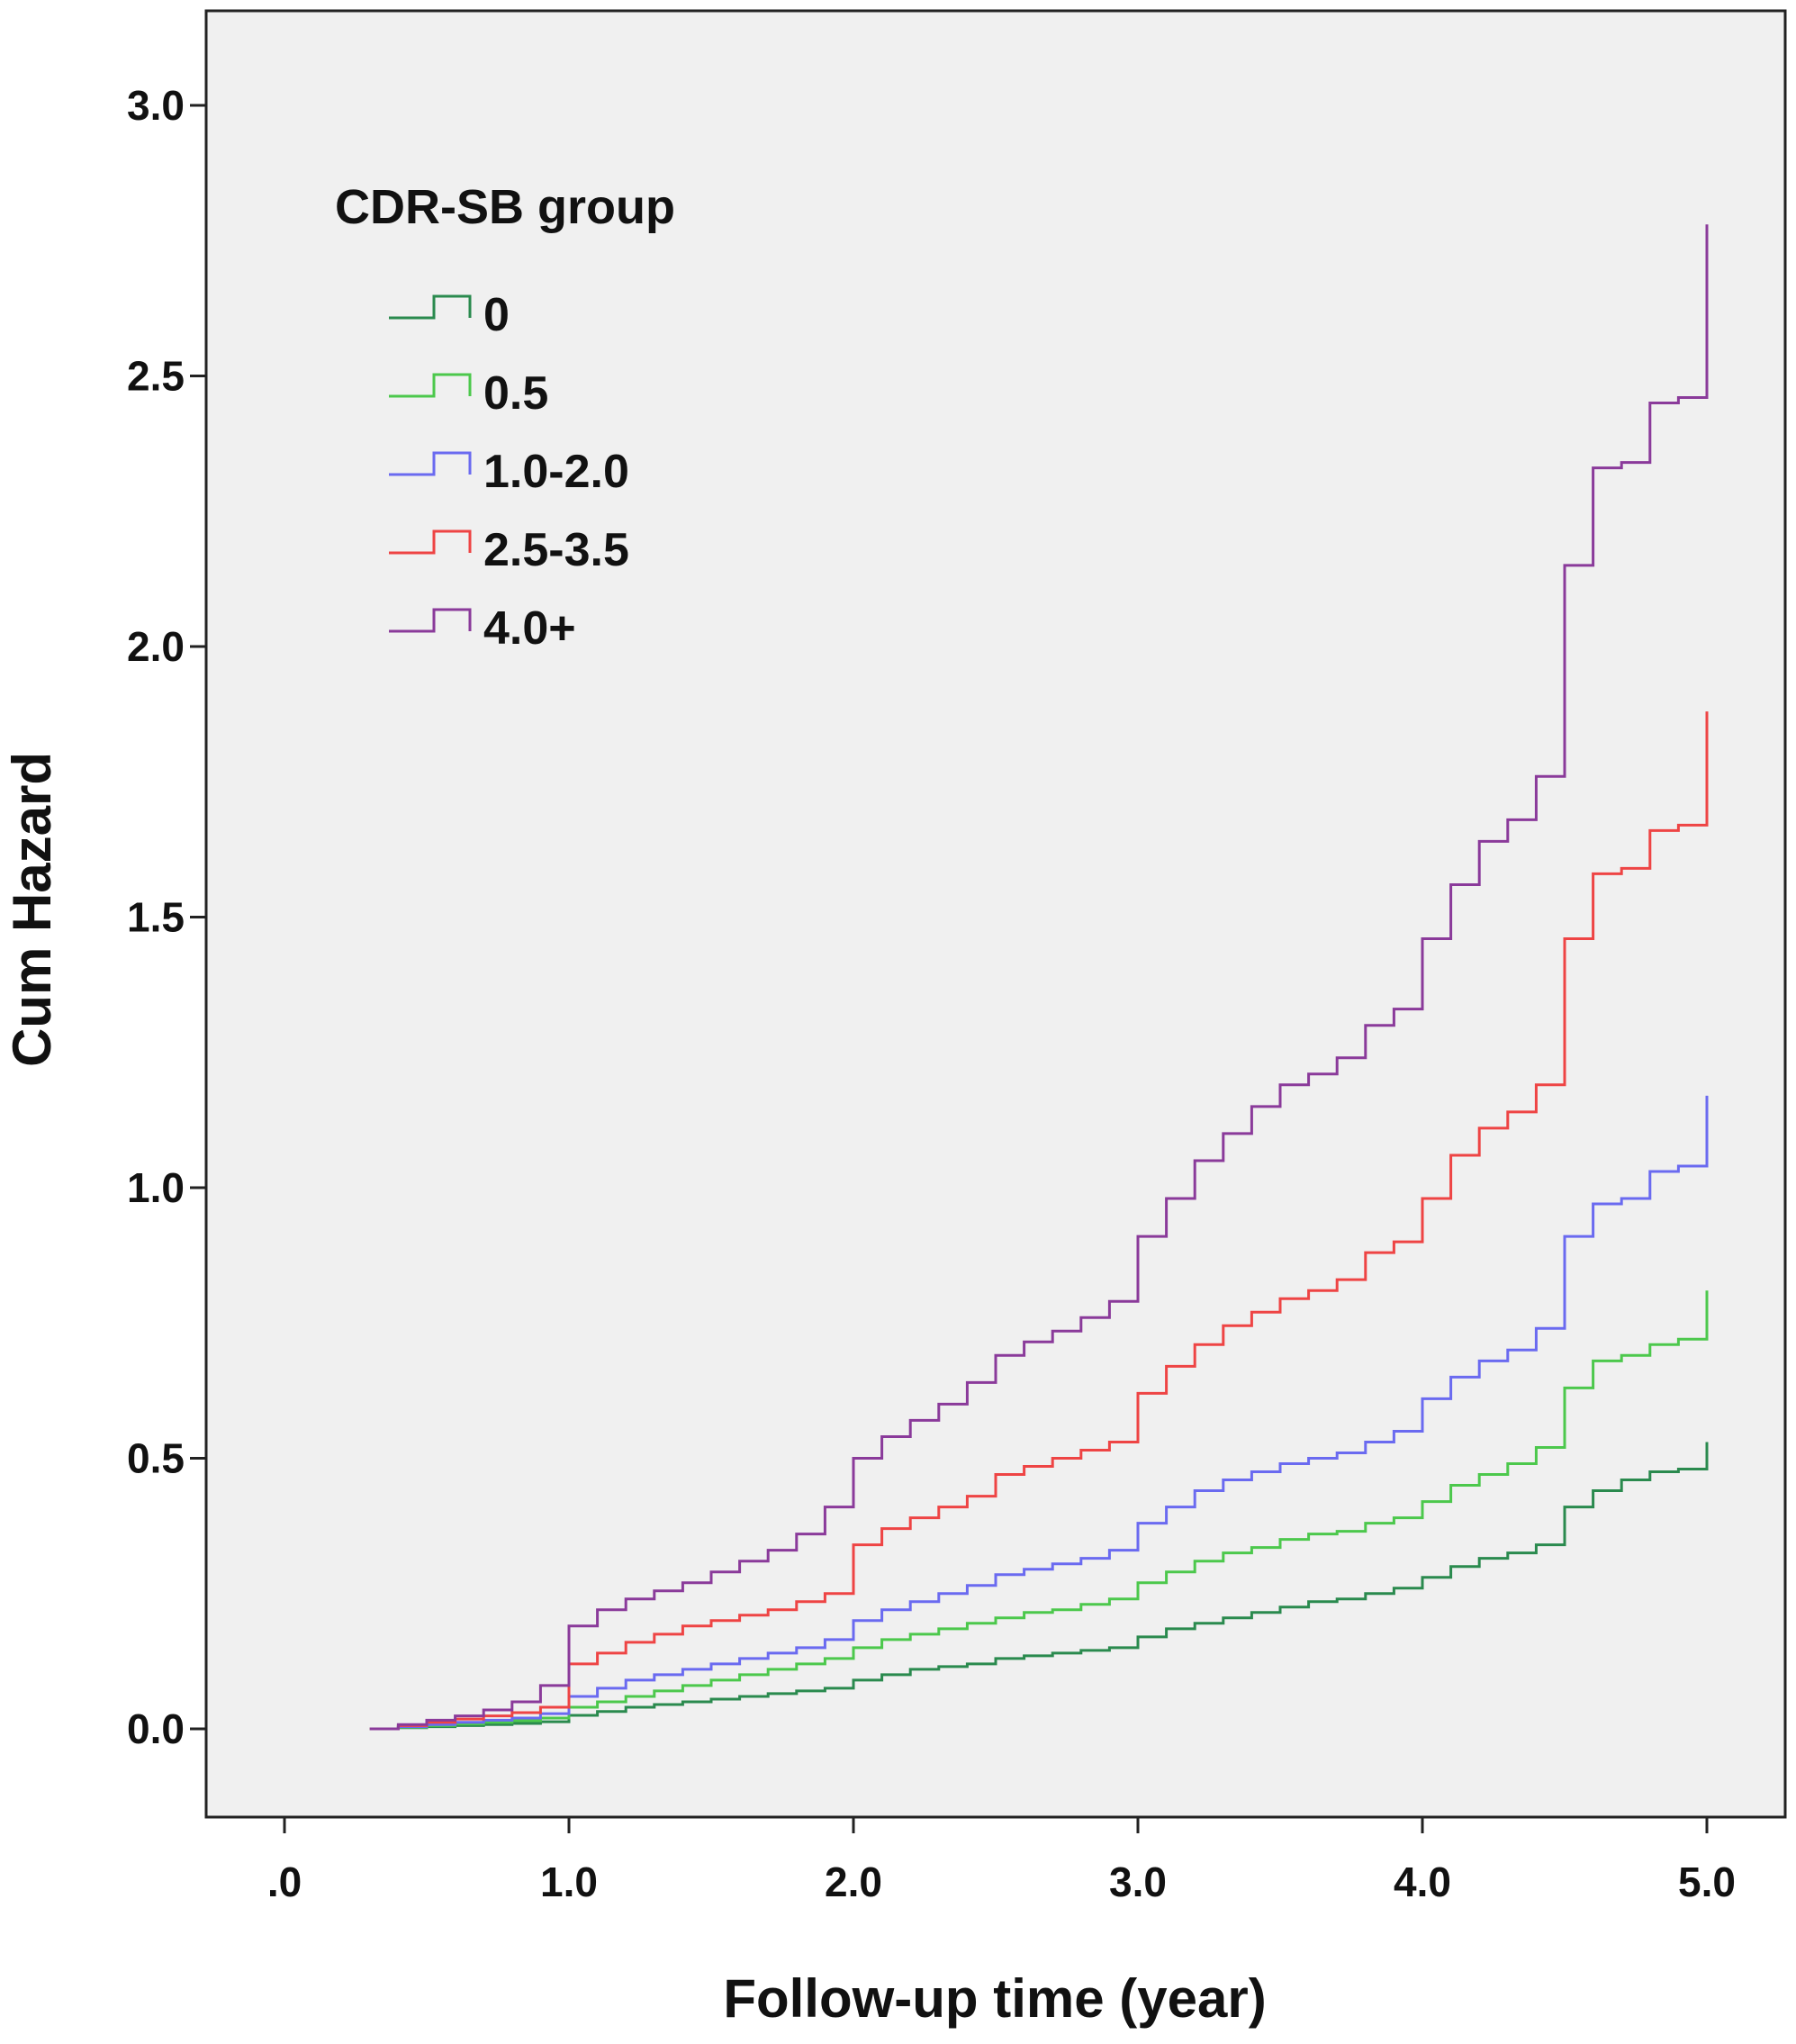 This screenshot has height=2044, width=1796. Describe the element at coordinates (156, 1728) in the screenshot. I see `y-tick-label: 0.0` at that location.